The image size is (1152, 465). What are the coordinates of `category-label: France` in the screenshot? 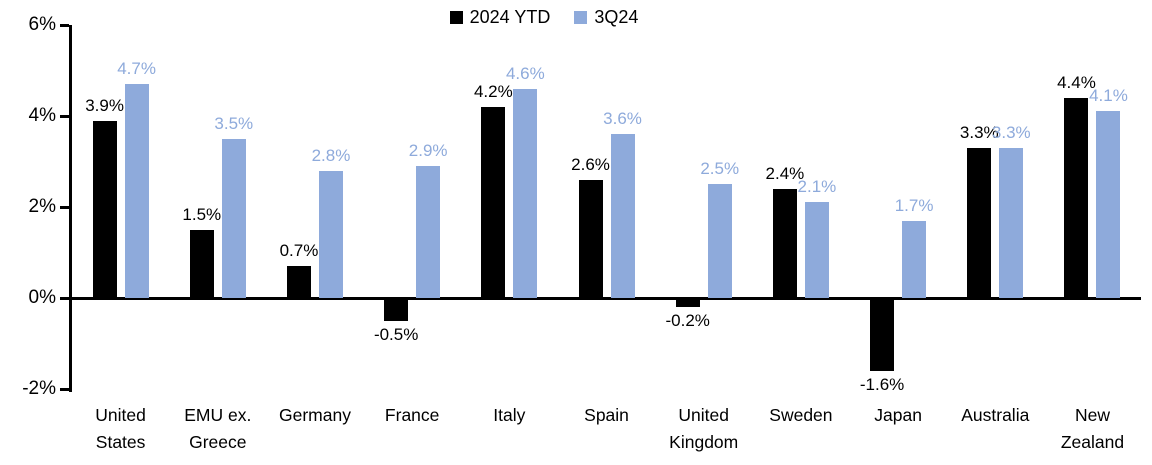 It's located at (412, 415).